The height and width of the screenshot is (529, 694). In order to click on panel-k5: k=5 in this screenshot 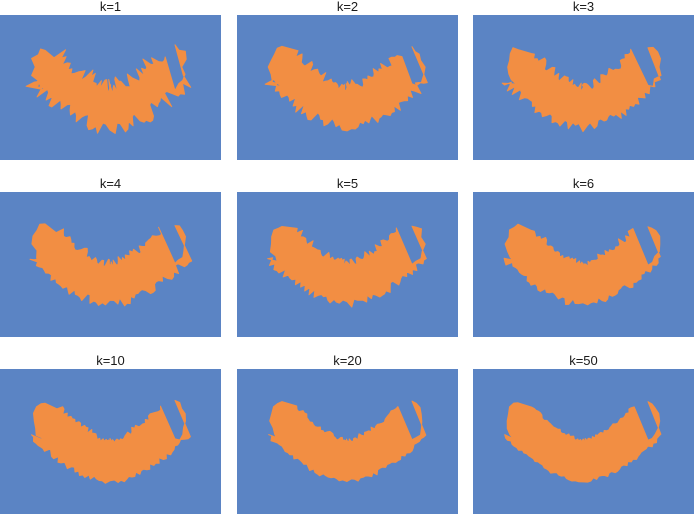, I will do `click(347, 264)`.